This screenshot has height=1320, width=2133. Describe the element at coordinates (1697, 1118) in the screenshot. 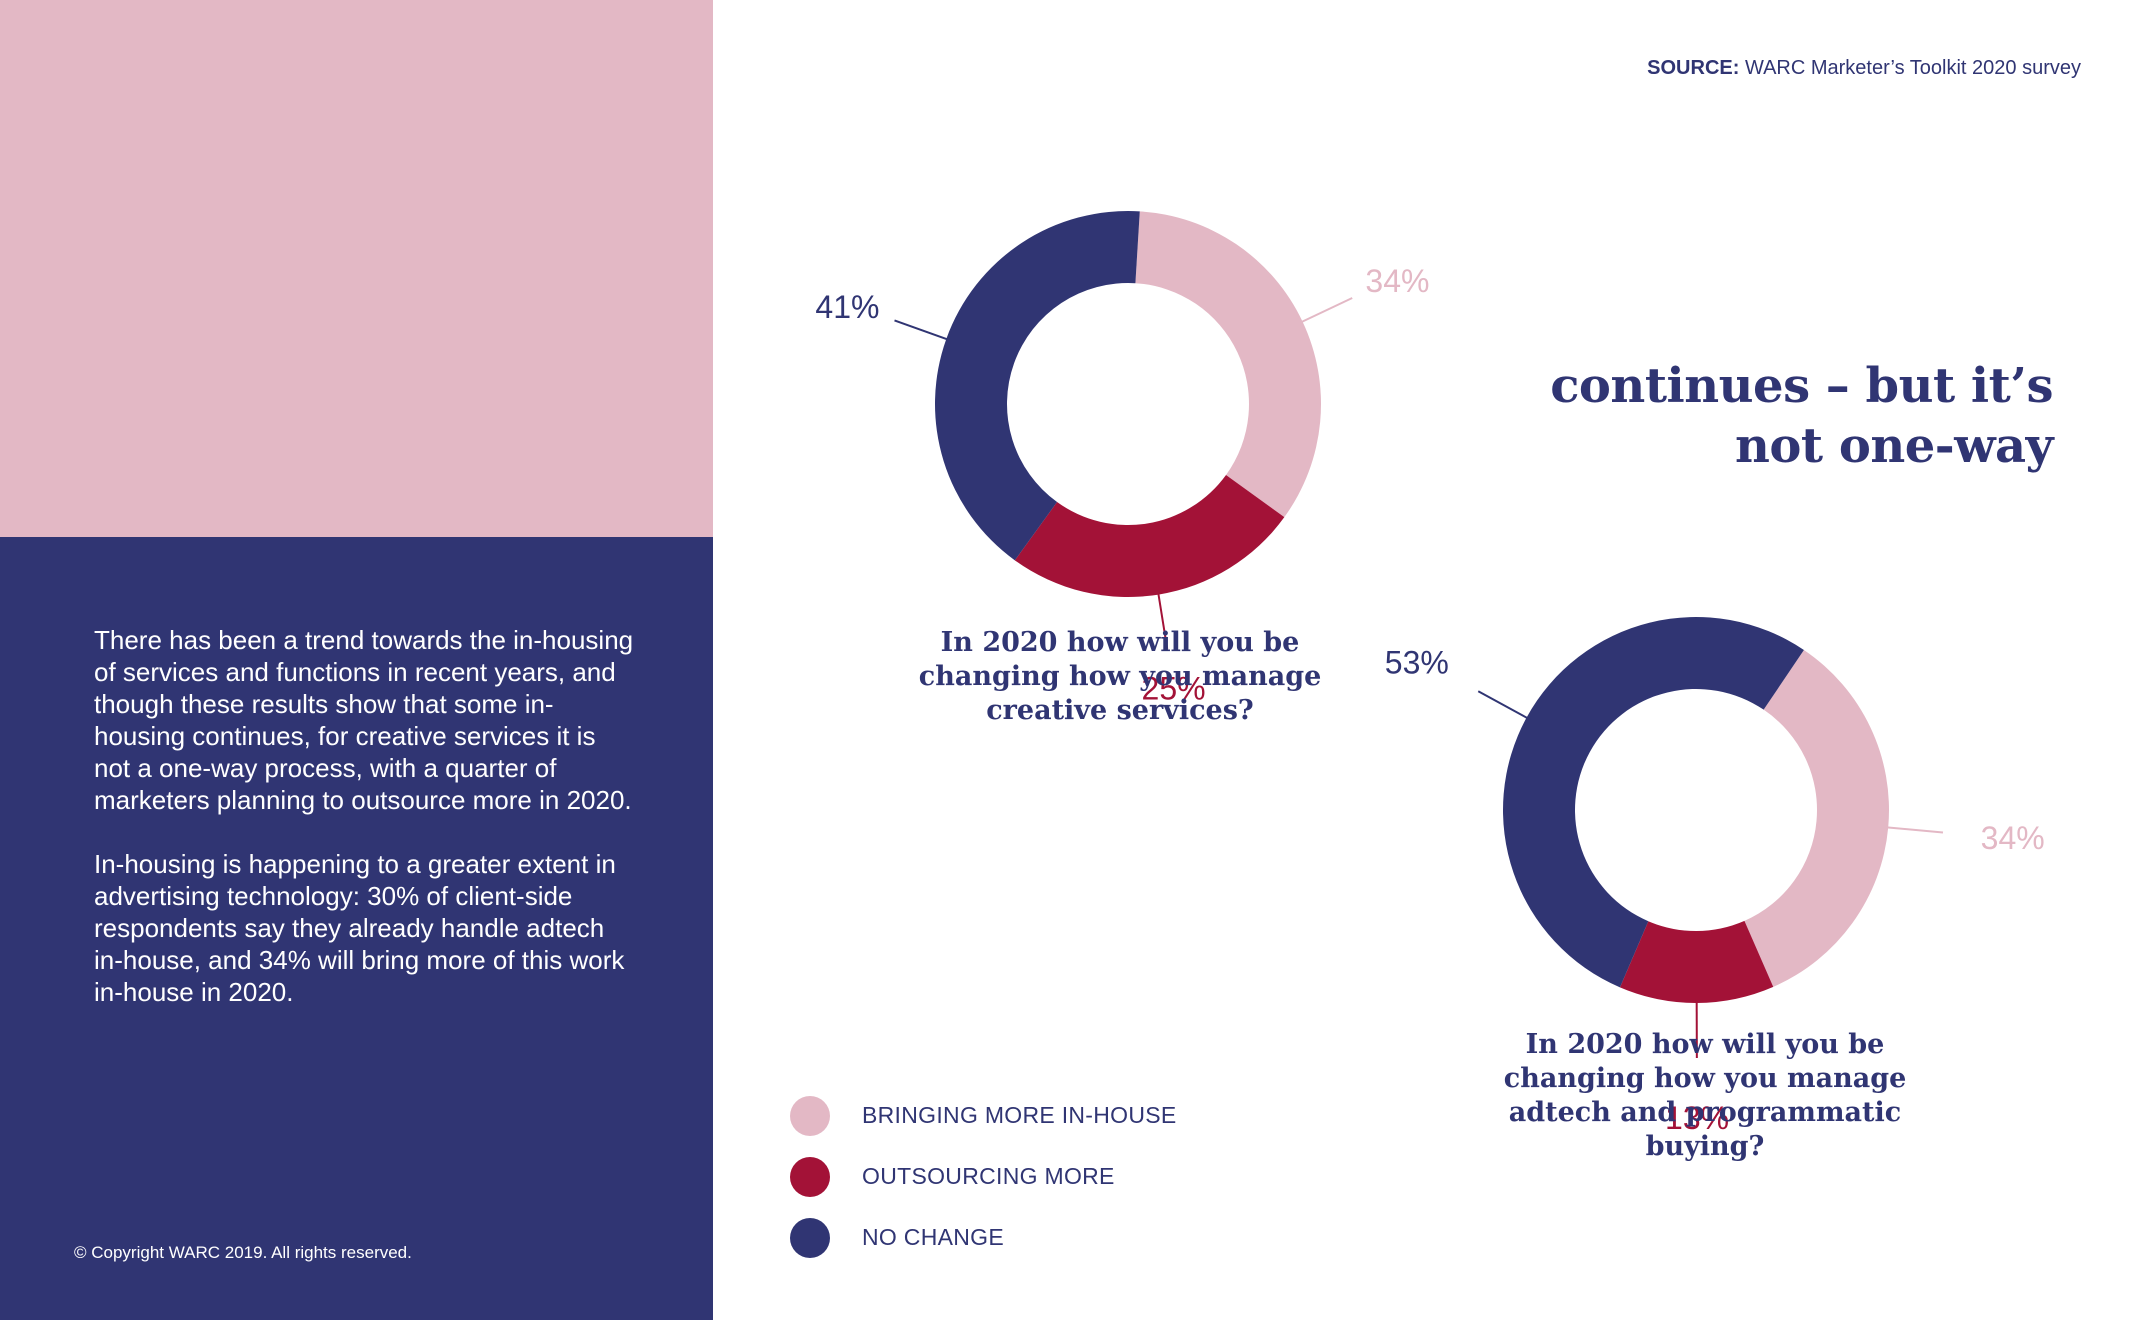

I see `chart-2-label-outsourcing: 13%` at that location.